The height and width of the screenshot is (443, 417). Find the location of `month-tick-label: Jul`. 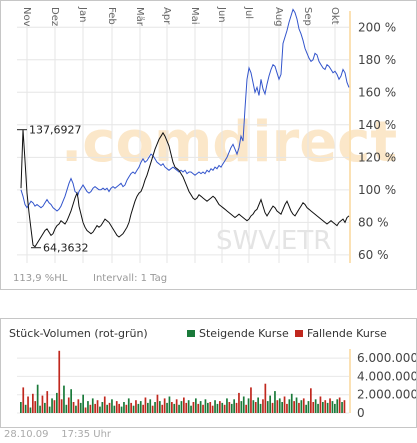

month-tick-label: Jul is located at coordinates (248, 12).